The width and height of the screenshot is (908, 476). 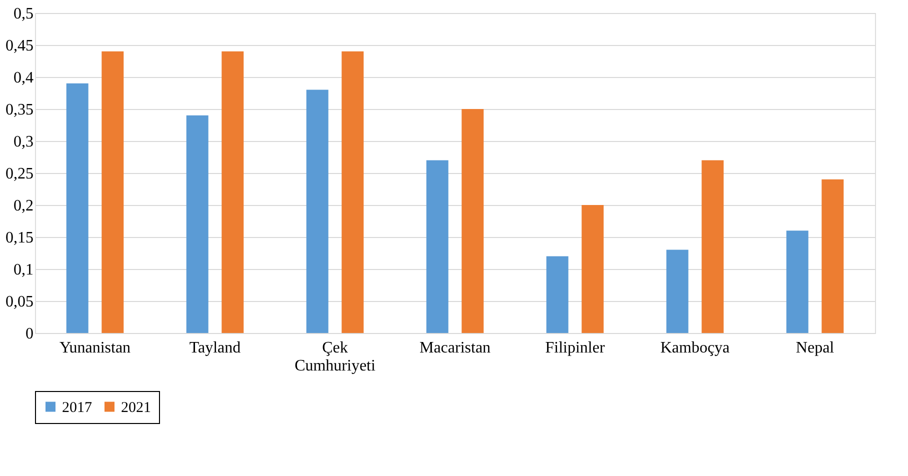 What do you see at coordinates (20, 110) in the screenshot?
I see `y-tick-label: 0,35` at bounding box center [20, 110].